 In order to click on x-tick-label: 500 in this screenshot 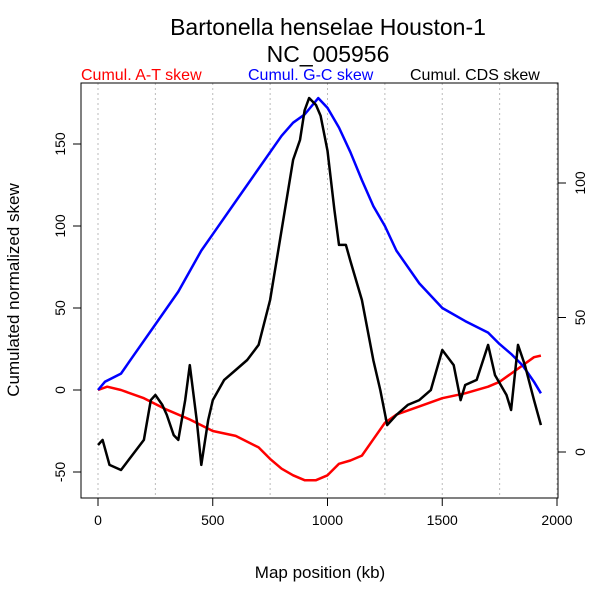, I will do `click(213, 520)`.